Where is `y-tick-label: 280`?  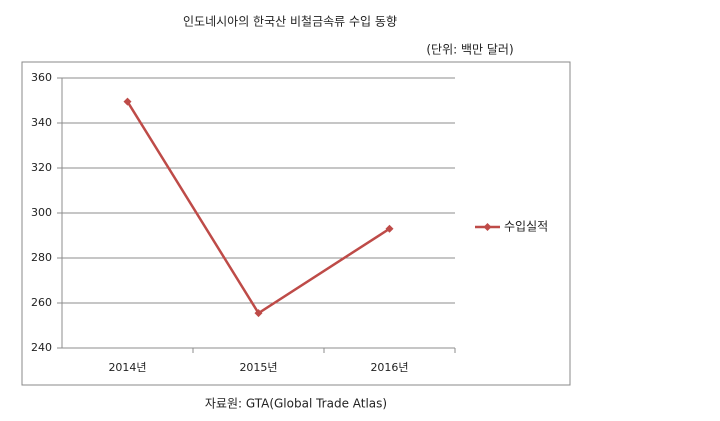
y-tick-label: 280 is located at coordinates (41, 257).